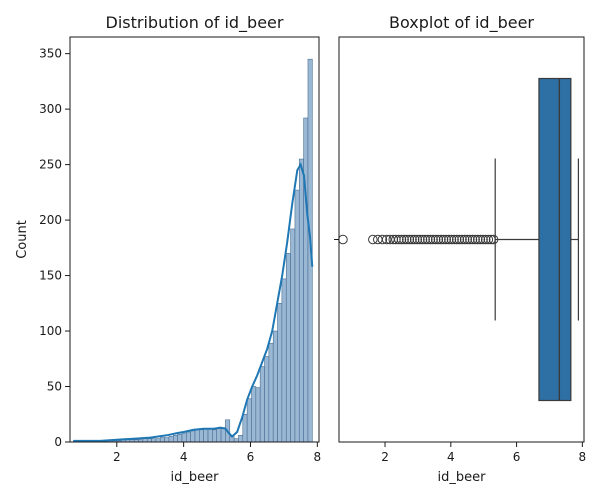 This screenshot has width=600, height=500. I want to click on histogram-x-tick-label: 4, so click(184, 457).